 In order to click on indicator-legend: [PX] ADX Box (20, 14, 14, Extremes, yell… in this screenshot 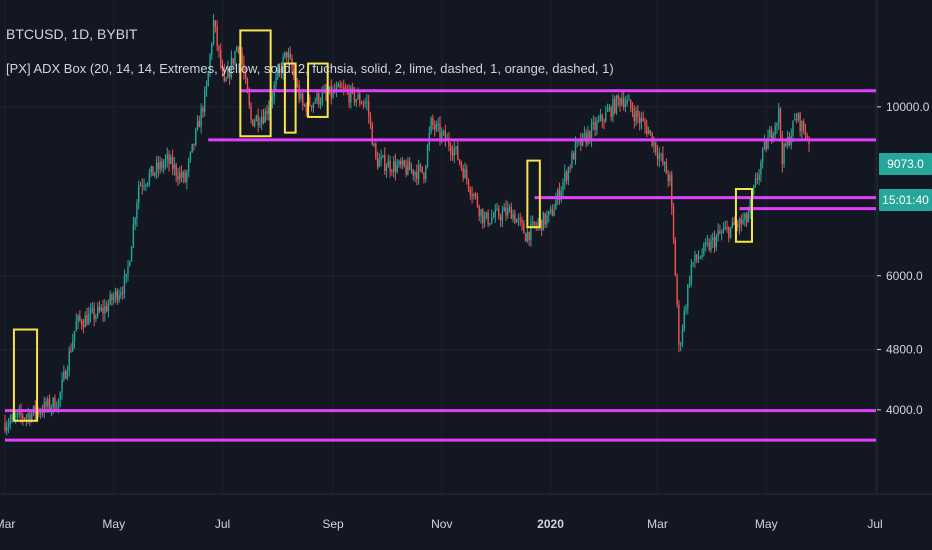, I will do `click(310, 68)`.